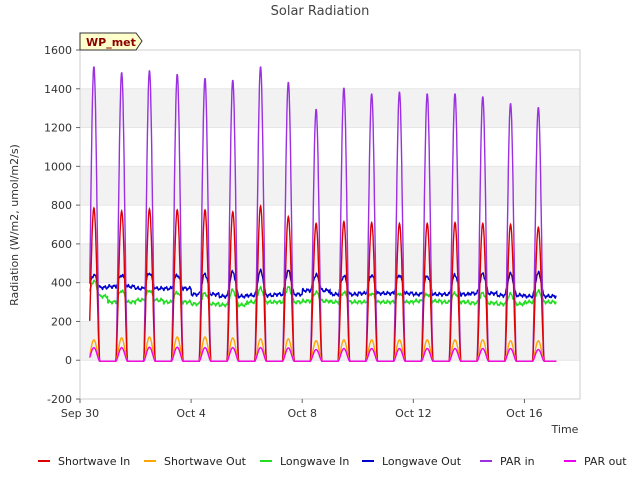  What do you see at coordinates (422, 461) in the screenshot?
I see `legend-label: Longwave Out` at bounding box center [422, 461].